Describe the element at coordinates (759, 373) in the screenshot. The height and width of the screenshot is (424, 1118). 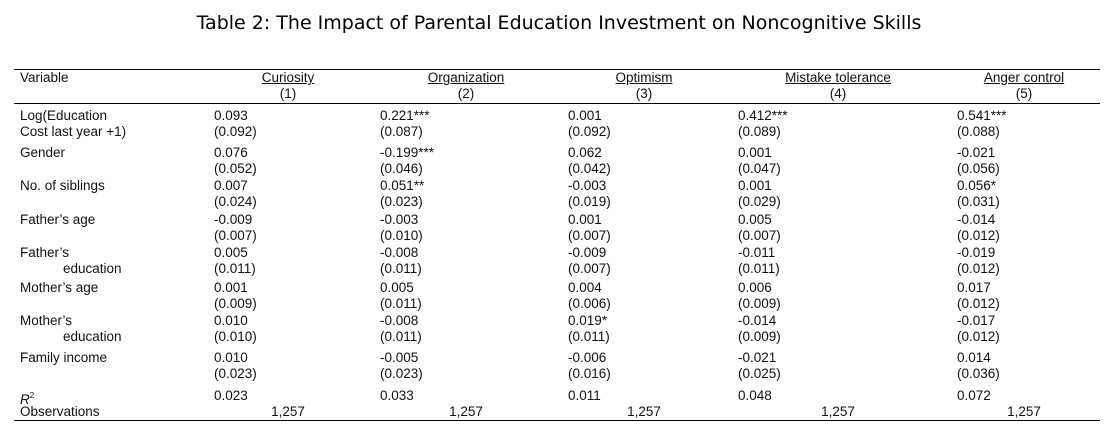
I see `se-cell: (0.025)` at that location.